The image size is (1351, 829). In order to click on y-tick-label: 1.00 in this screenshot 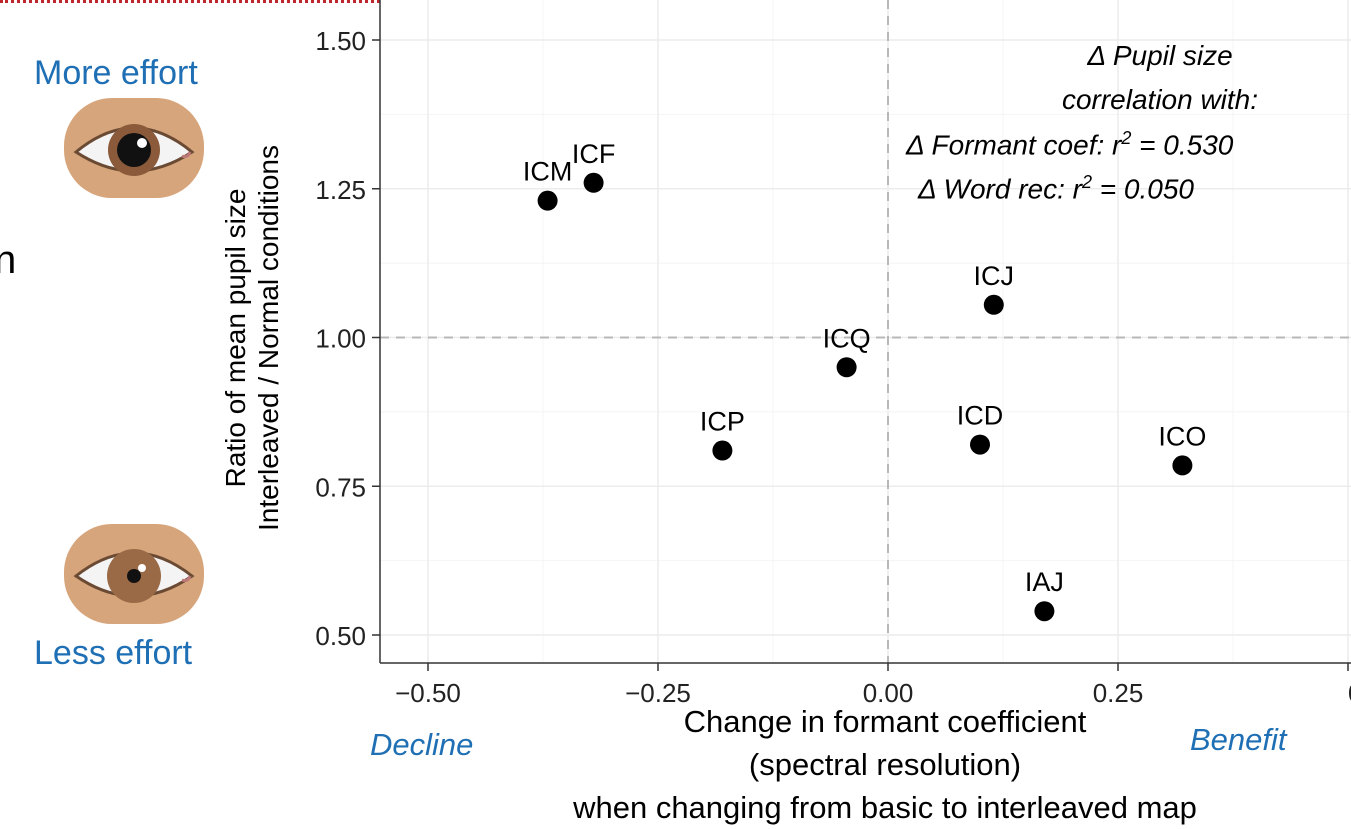, I will do `click(340, 339)`.